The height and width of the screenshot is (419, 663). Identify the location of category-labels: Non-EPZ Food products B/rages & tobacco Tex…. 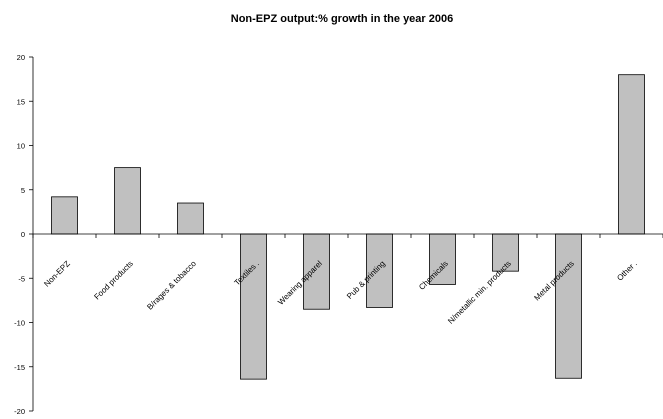
(340, 292).